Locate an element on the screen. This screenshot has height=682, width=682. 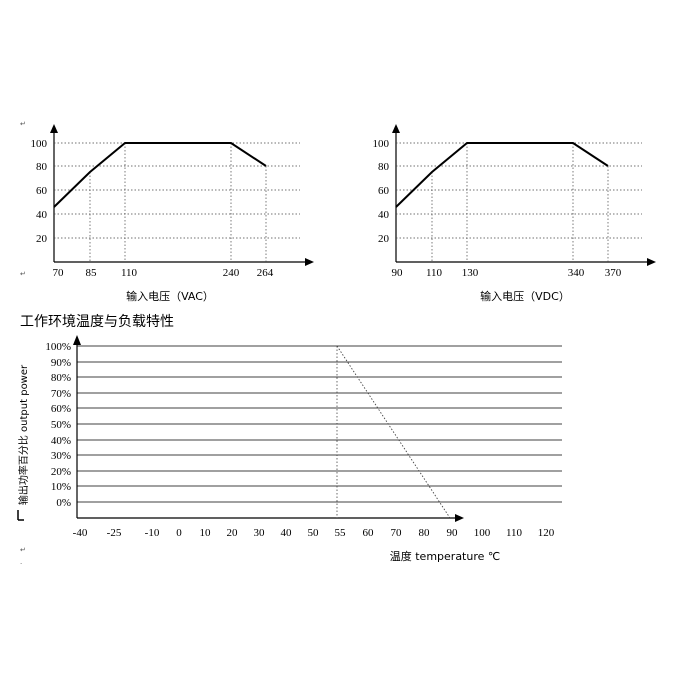
temp-y-tick-90: 90% is located at coordinates (61, 363).